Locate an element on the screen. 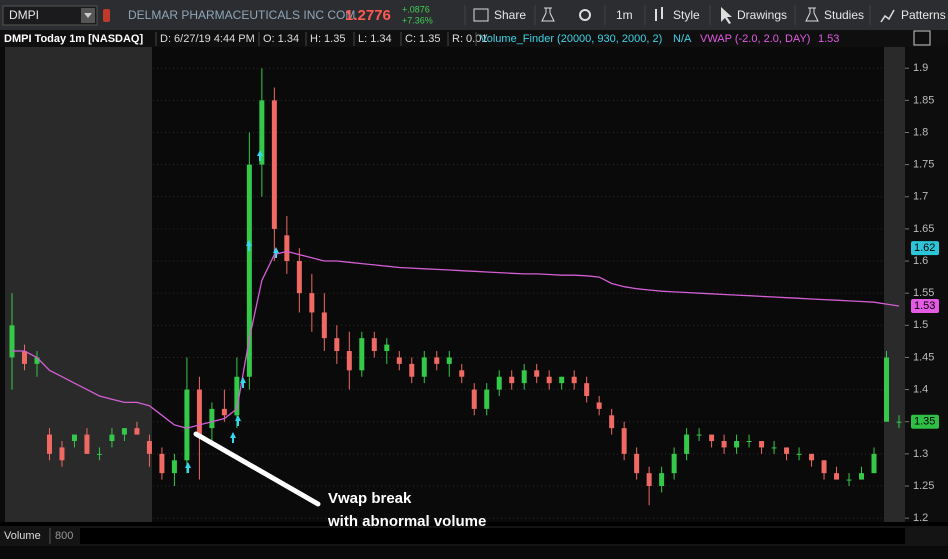  info-item: C: 1.35 is located at coordinates (422, 39).